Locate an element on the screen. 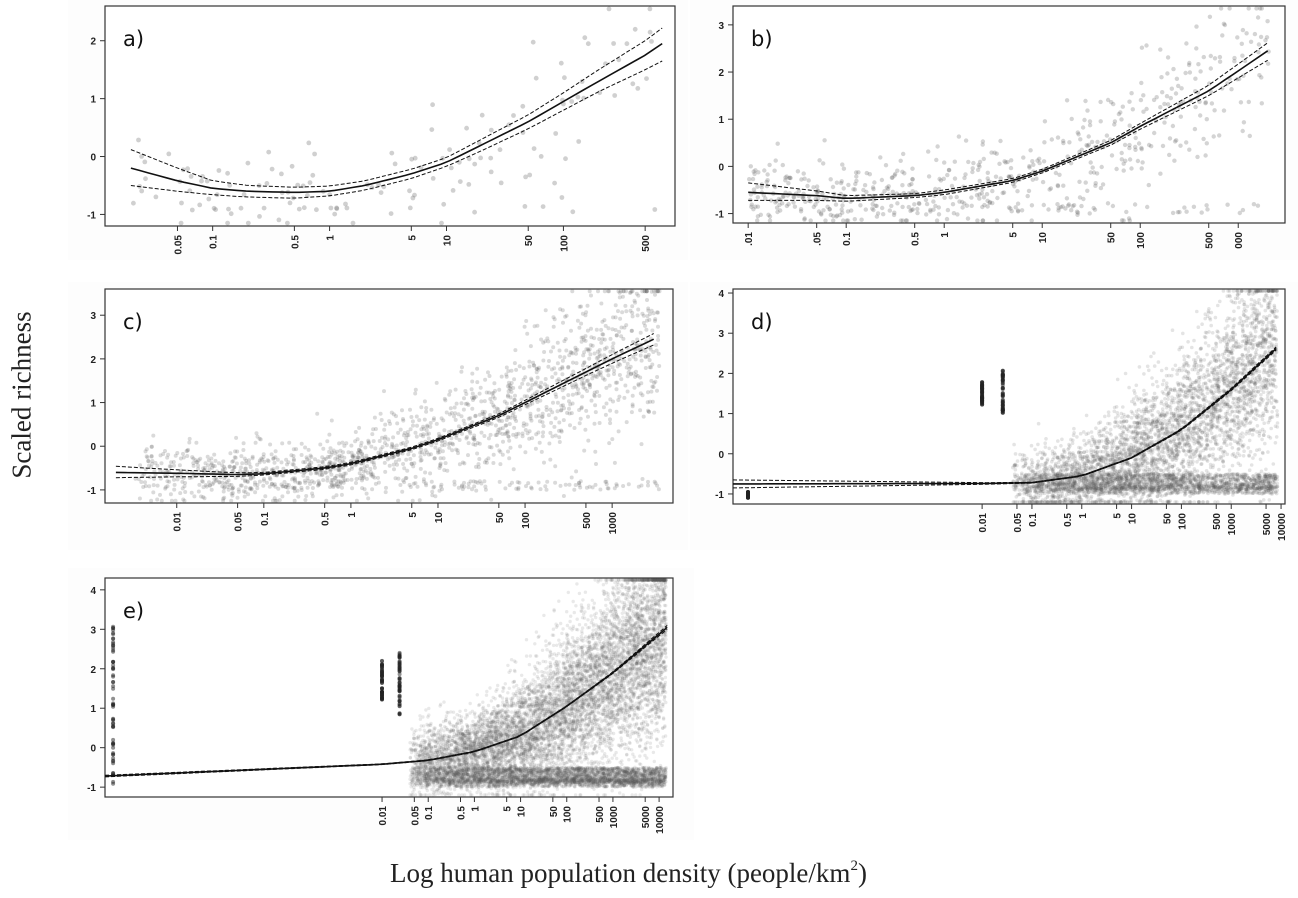  panel-label: c) is located at coordinates (133, 322).